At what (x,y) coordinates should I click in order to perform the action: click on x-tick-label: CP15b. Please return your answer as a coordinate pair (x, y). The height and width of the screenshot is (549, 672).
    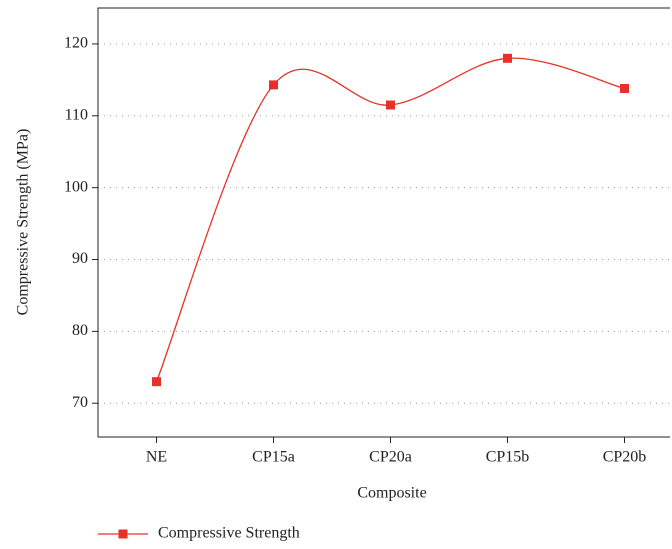
    Looking at the image, I should click on (508, 457).